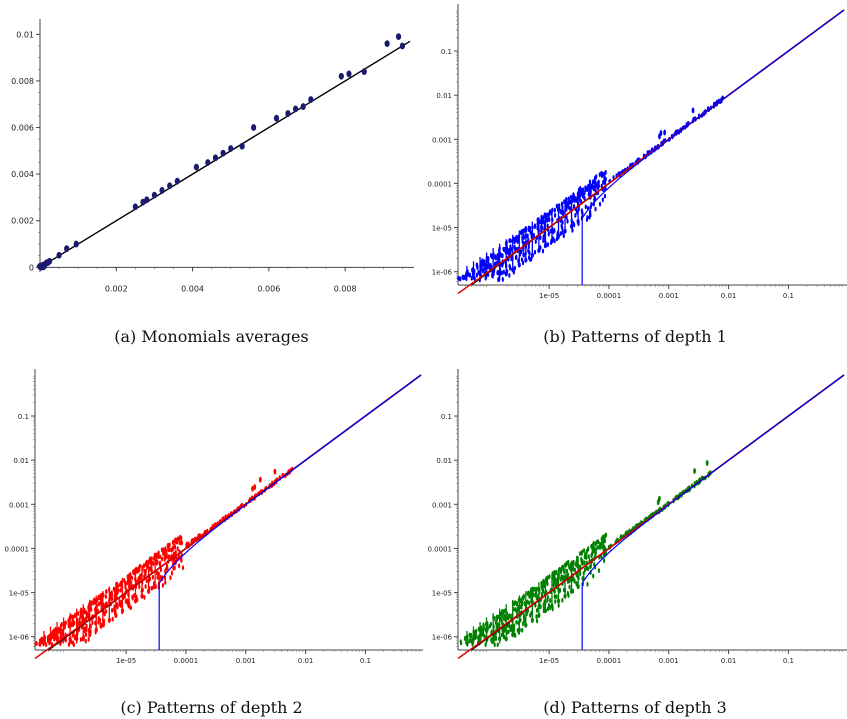  What do you see at coordinates (788, 296) in the screenshot?
I see `x-tick-label: 0.1` at bounding box center [788, 296].